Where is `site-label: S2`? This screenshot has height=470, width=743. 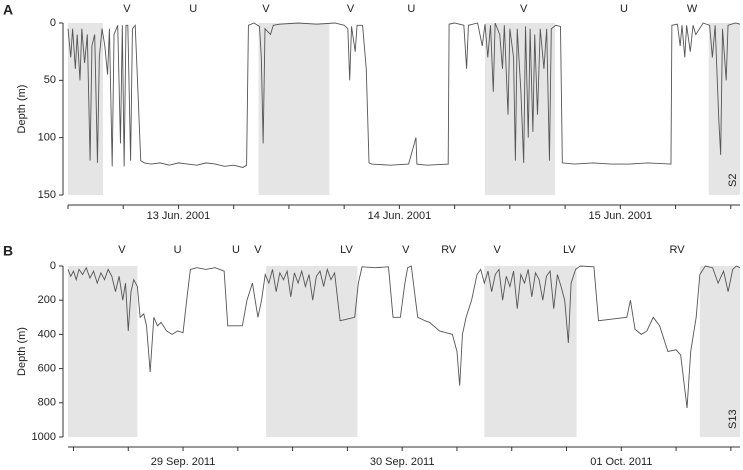 site-label: S2 is located at coordinates (733, 180).